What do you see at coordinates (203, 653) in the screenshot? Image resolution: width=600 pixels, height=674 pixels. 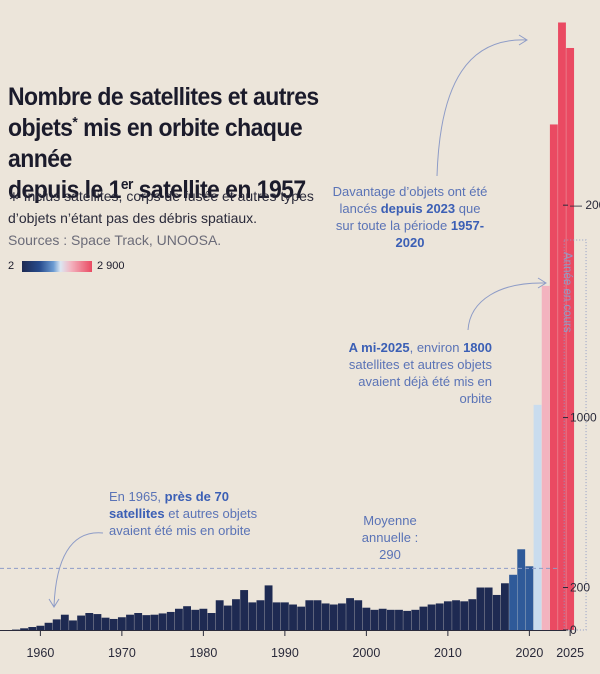 I see `x-tick-label-1980: 1980` at bounding box center [203, 653].